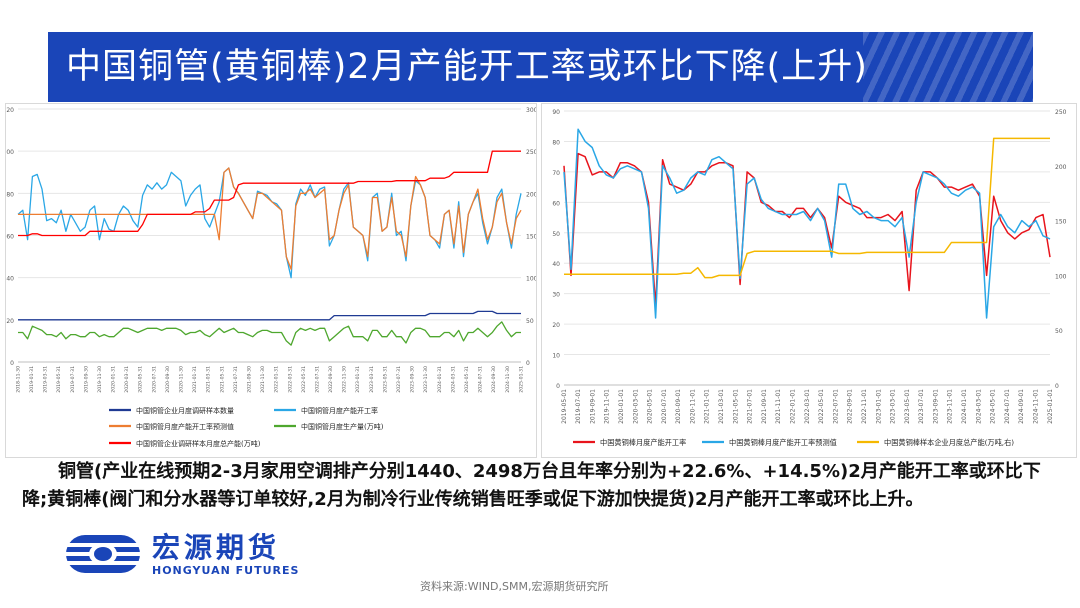 The height and width of the screenshot is (608, 1080). Describe the element at coordinates (86, 379) in the screenshot. I see `x-tick-label: 2019-09-30` at that location.